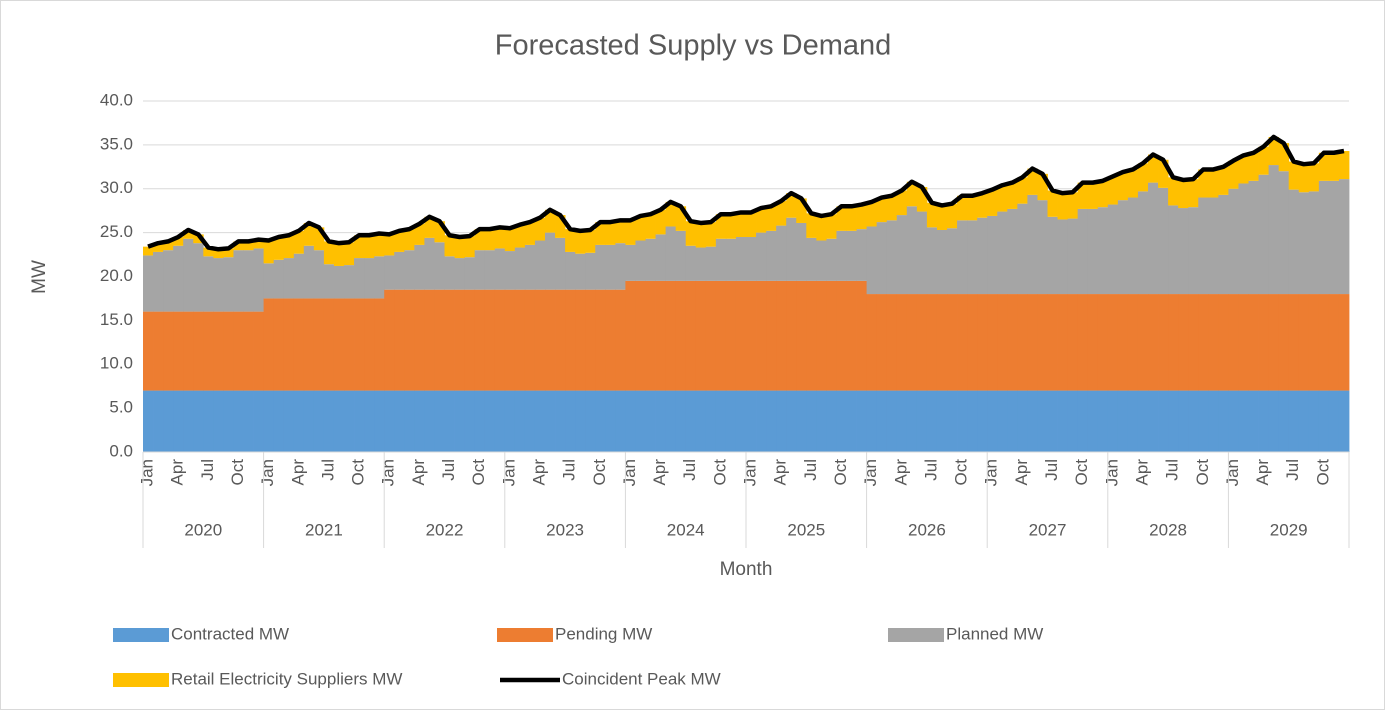 This screenshot has width=1386, height=711. Describe the element at coordinates (1289, 529) in the screenshot. I see `x-group-label: 2029` at that location.